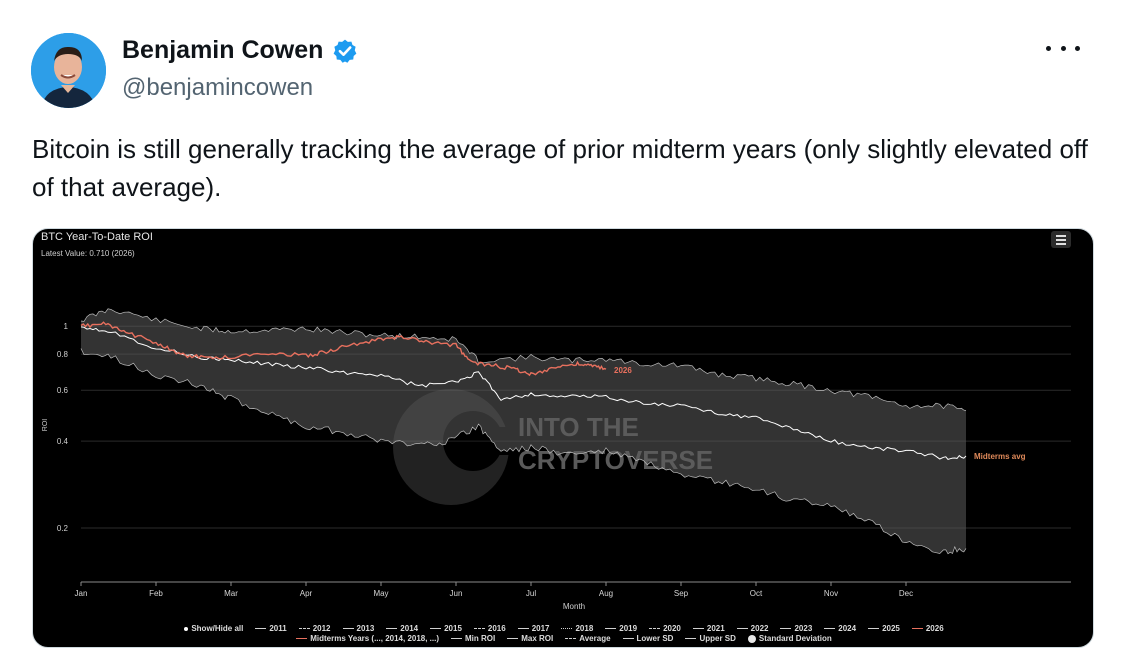  Describe the element at coordinates (789, 638) in the screenshot. I see `legend-item: Standard Deviation` at that location.